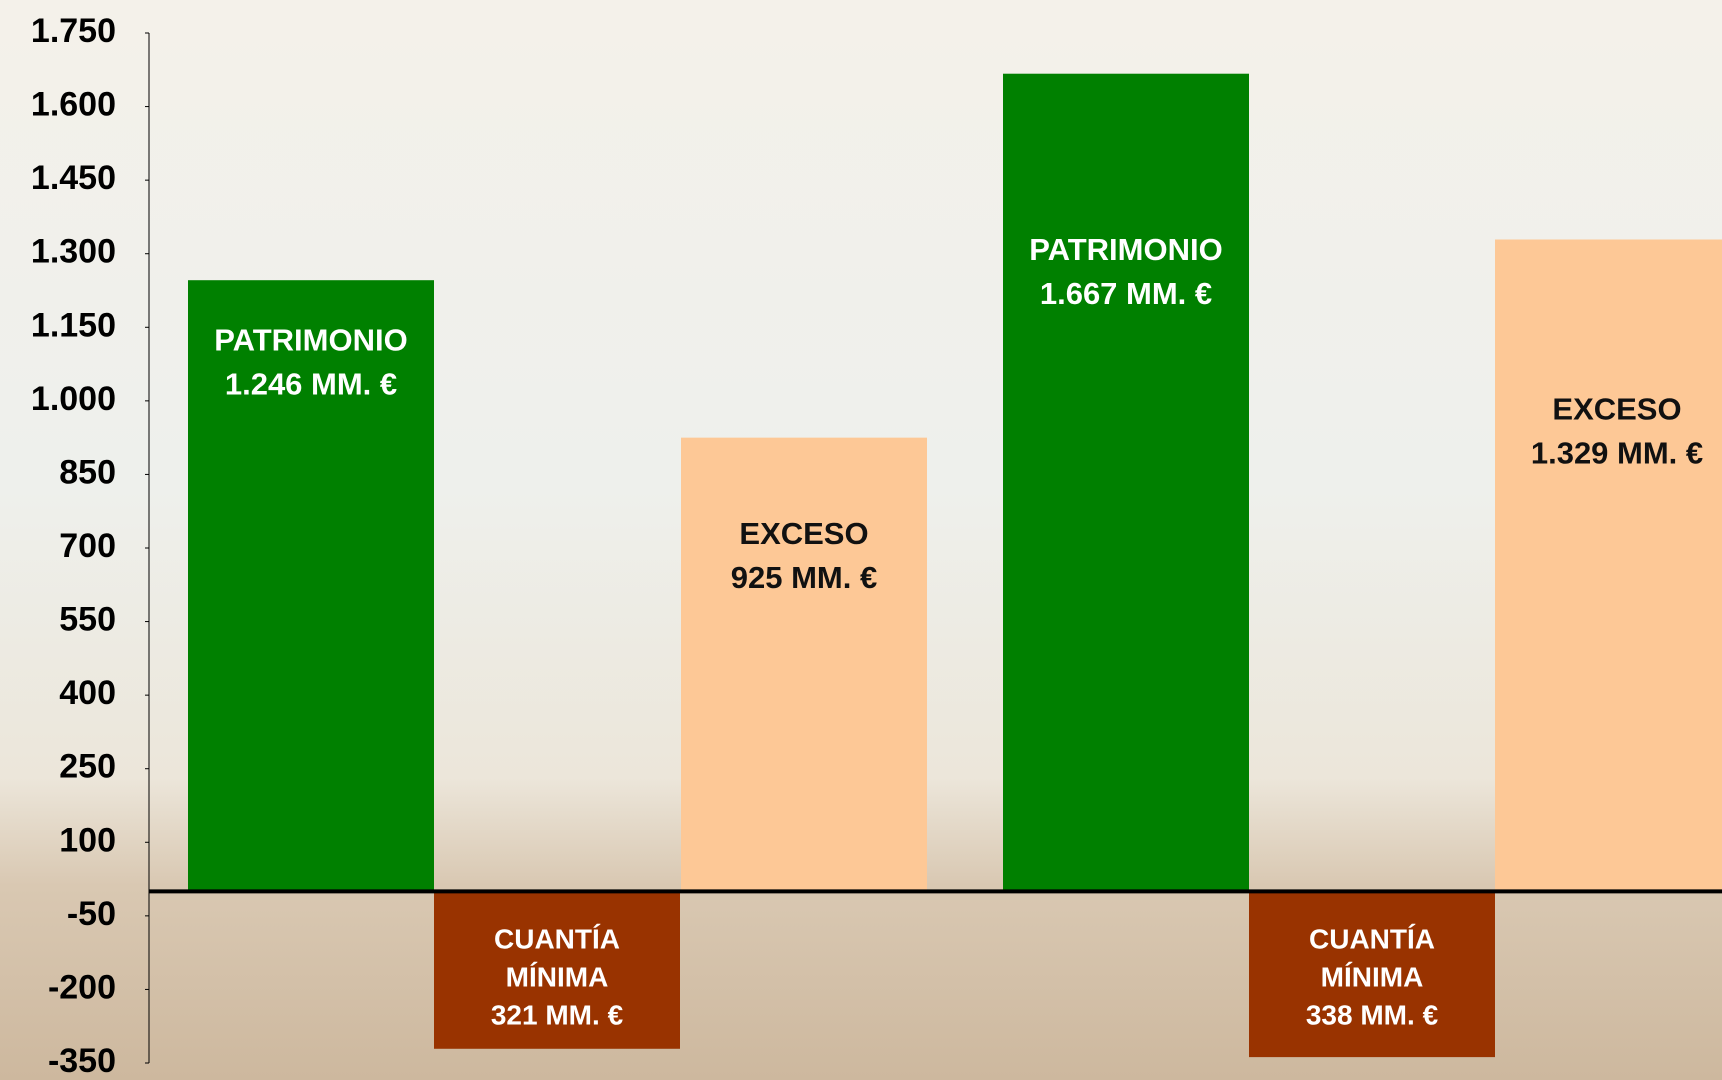  I want to click on y-tick-label: 1.300, so click(73, 252).